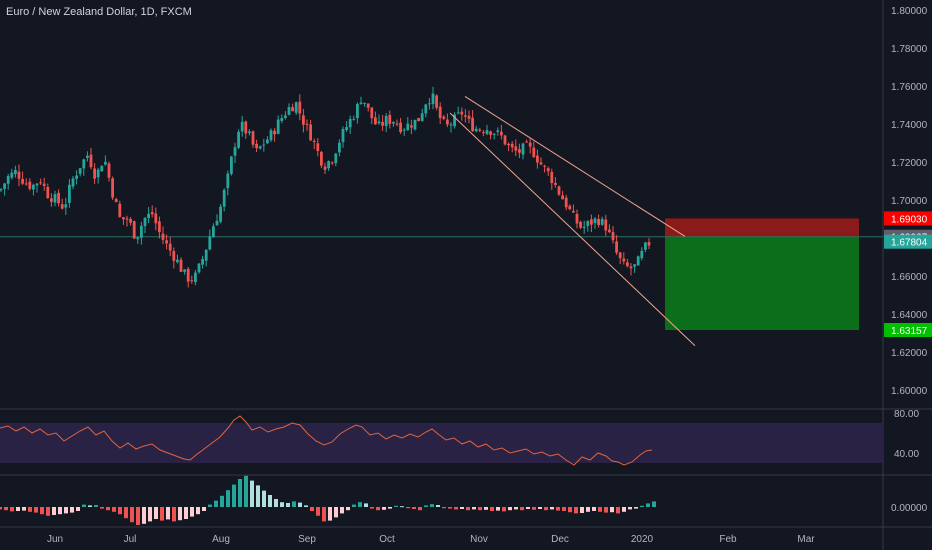 This screenshot has width=932, height=550. I want to click on stop-loss-zone, so click(762, 227).